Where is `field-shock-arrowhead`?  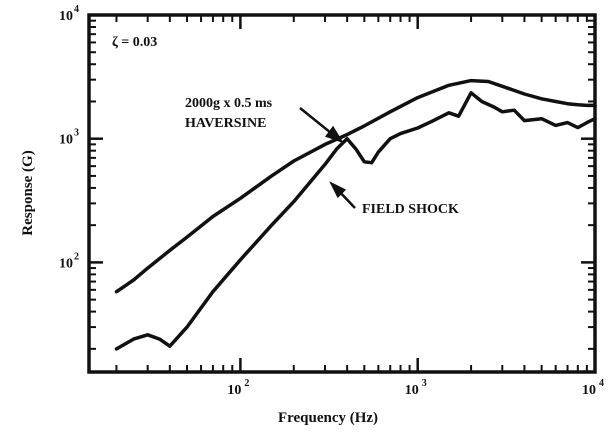
field-shock-arrowhead is located at coordinates (338, 190).